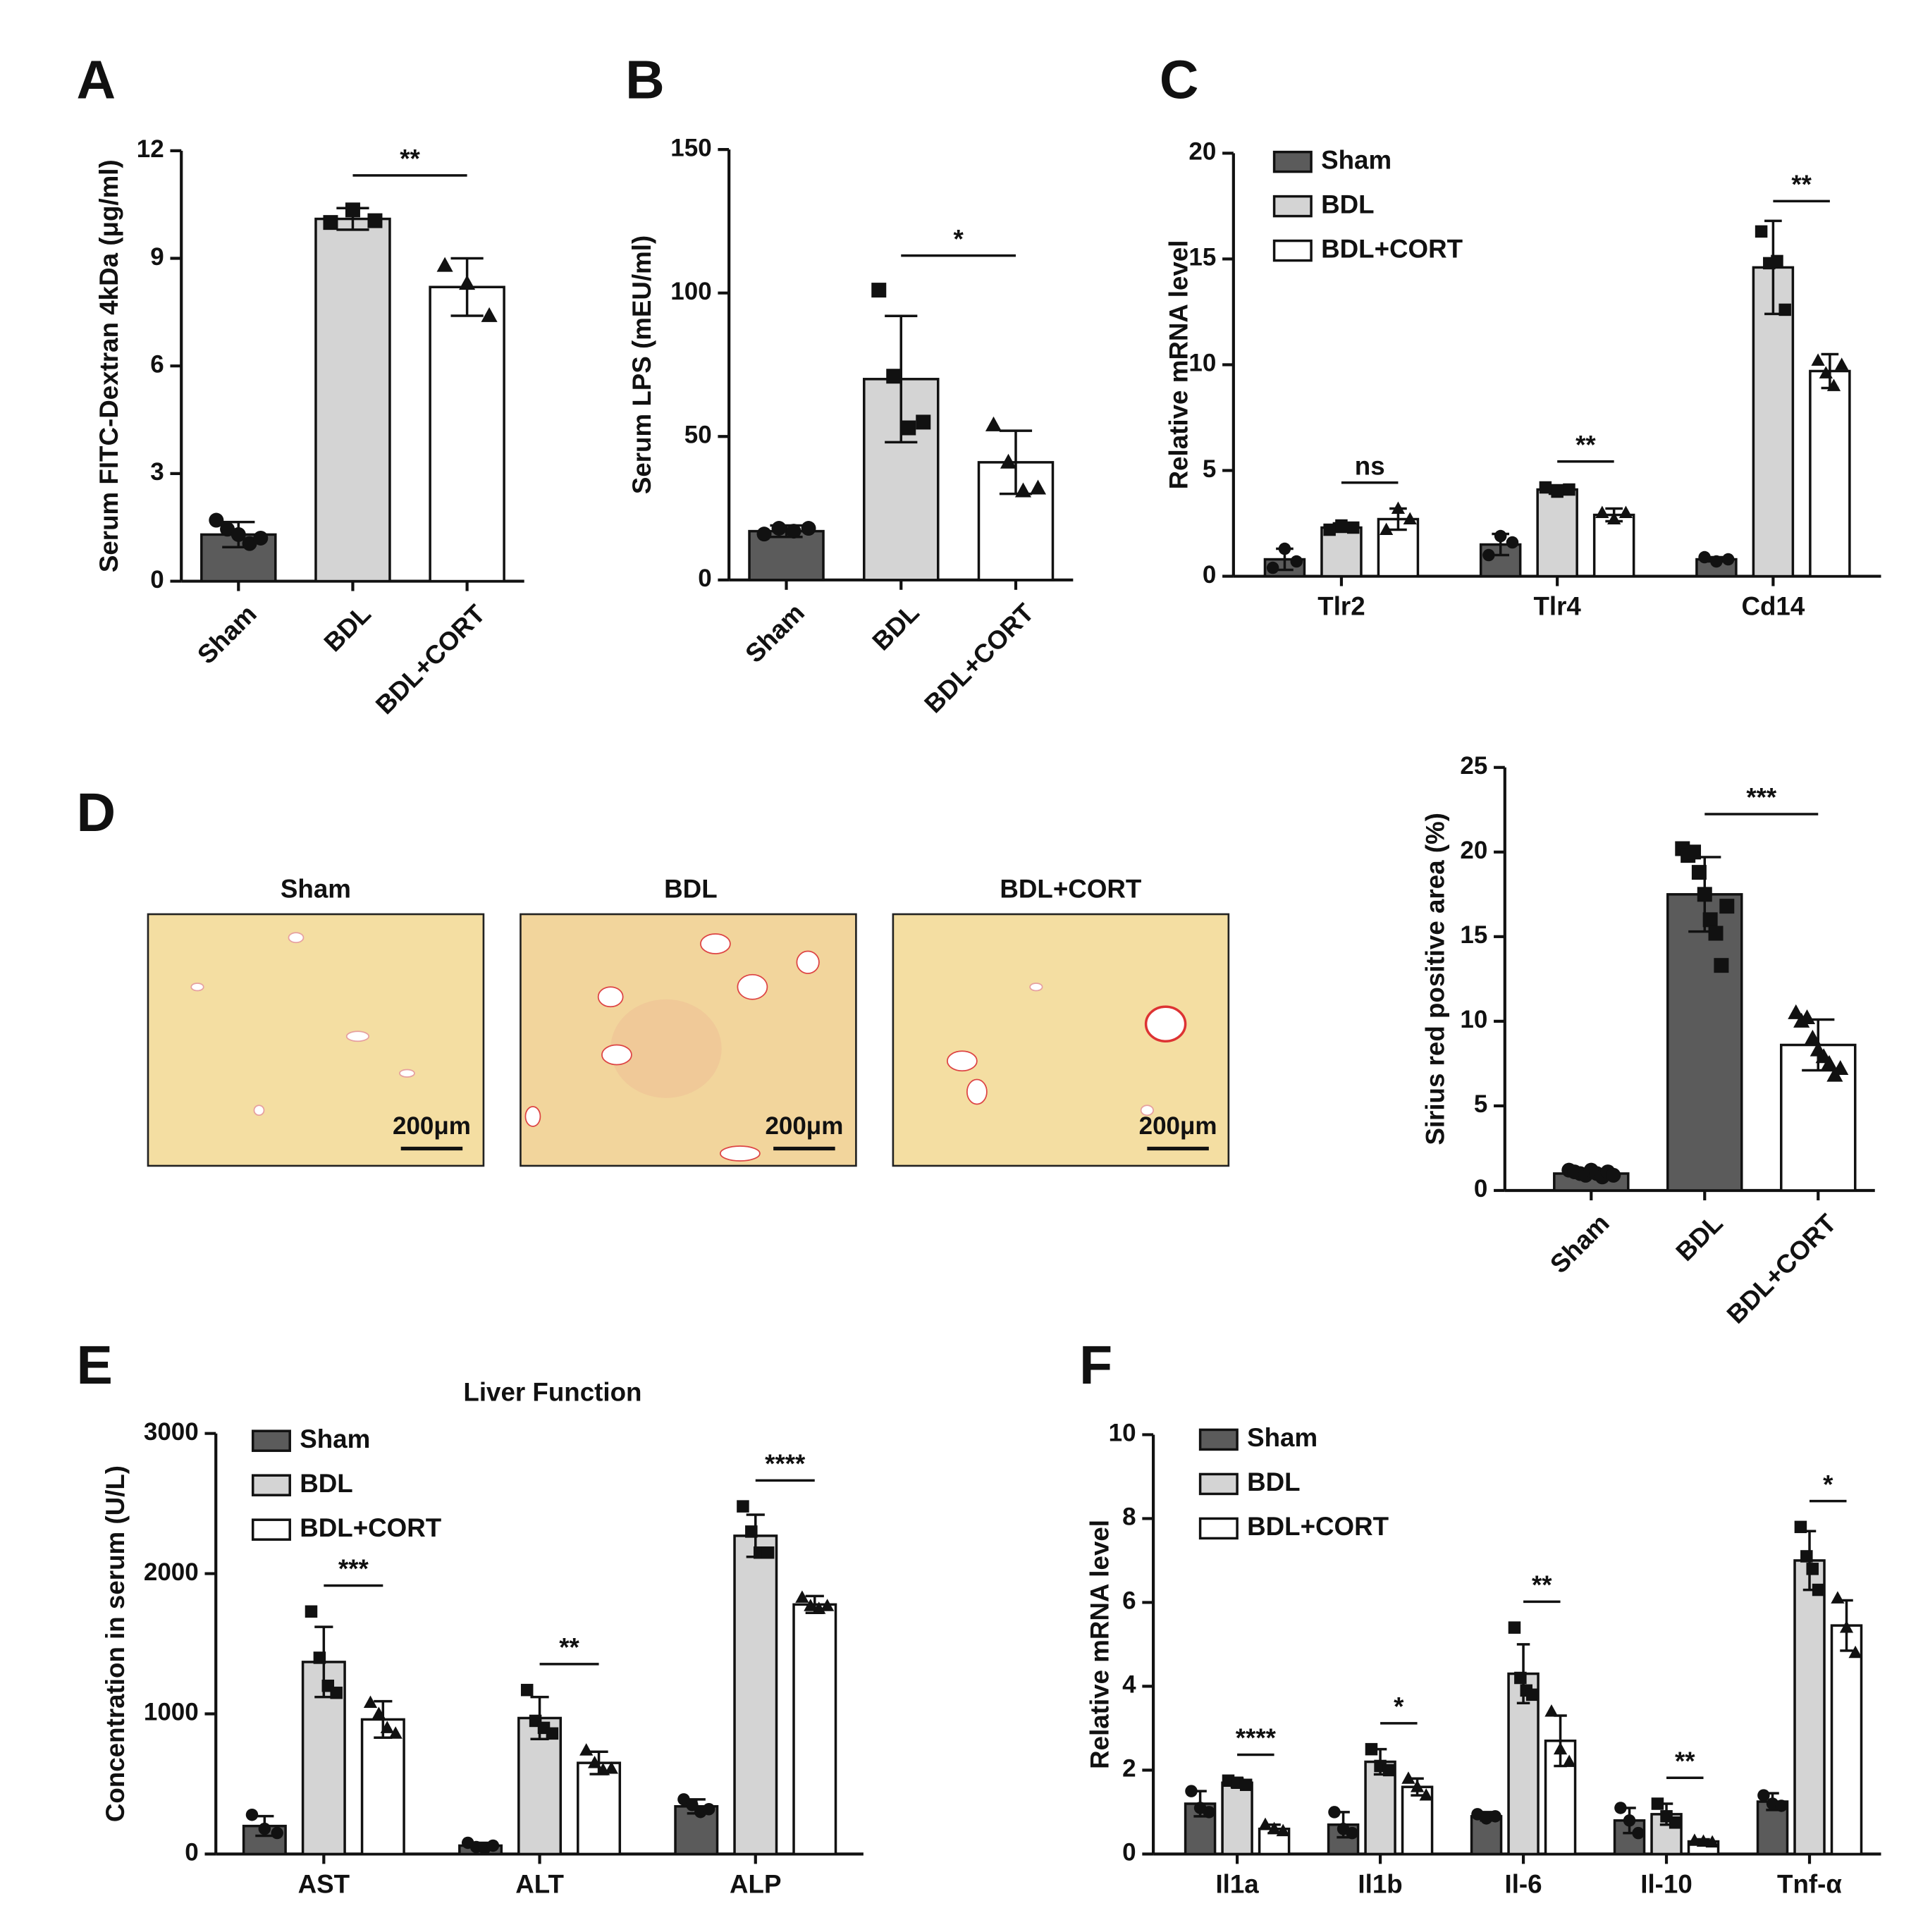  What do you see at coordinates (157, 472) in the screenshot?
I see `y-tick-label: 3` at bounding box center [157, 472].